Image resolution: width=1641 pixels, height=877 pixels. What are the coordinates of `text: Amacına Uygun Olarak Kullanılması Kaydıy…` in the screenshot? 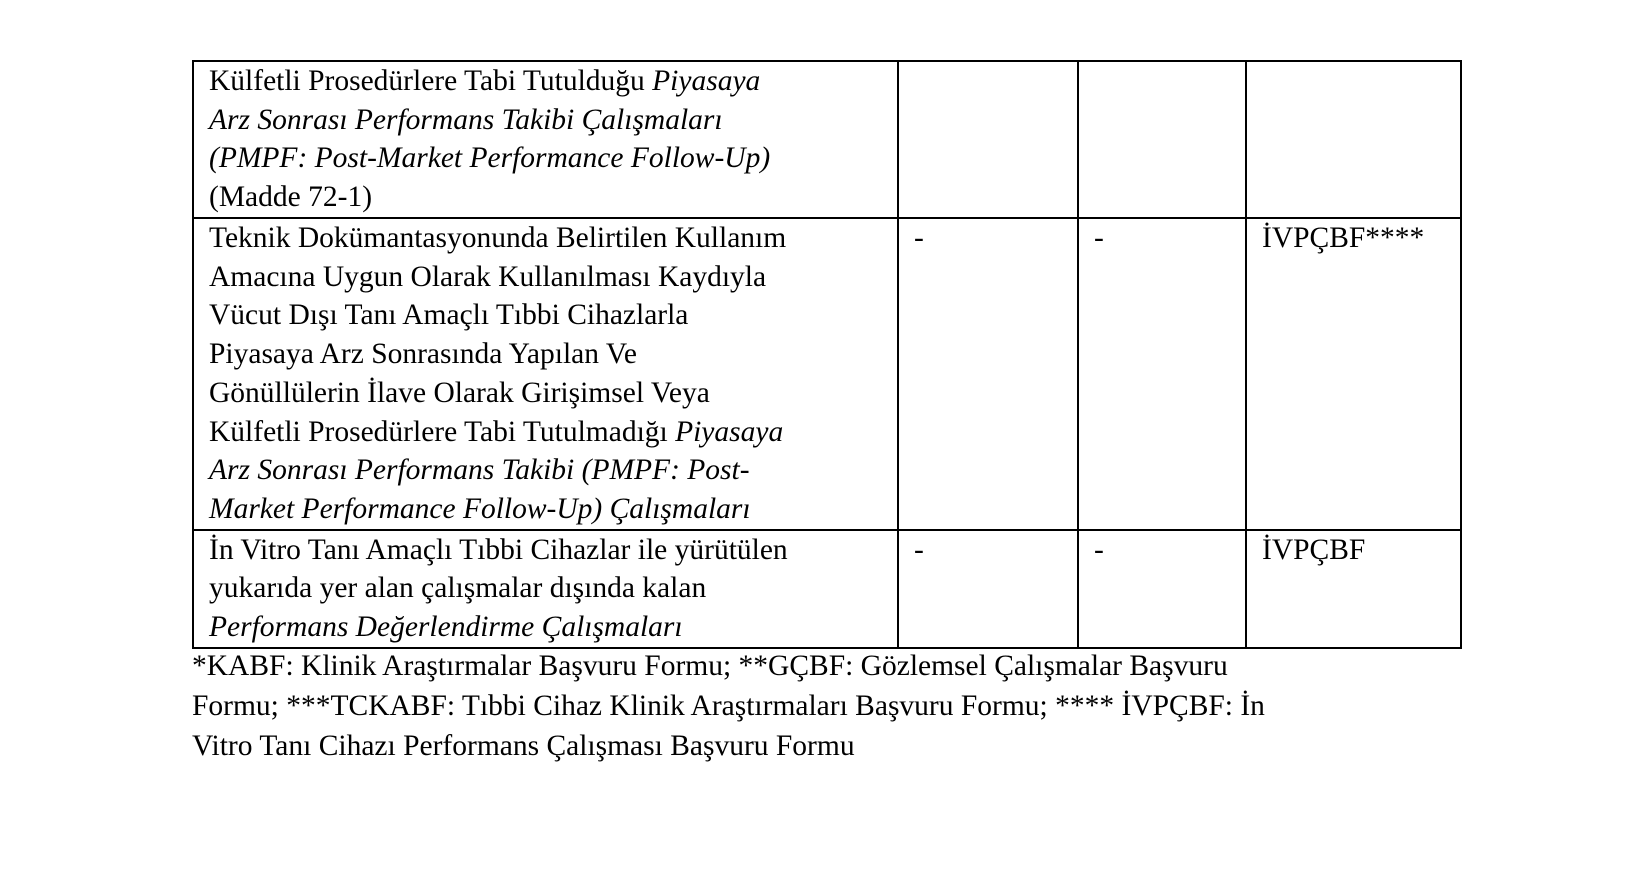 It's located at (488, 276).